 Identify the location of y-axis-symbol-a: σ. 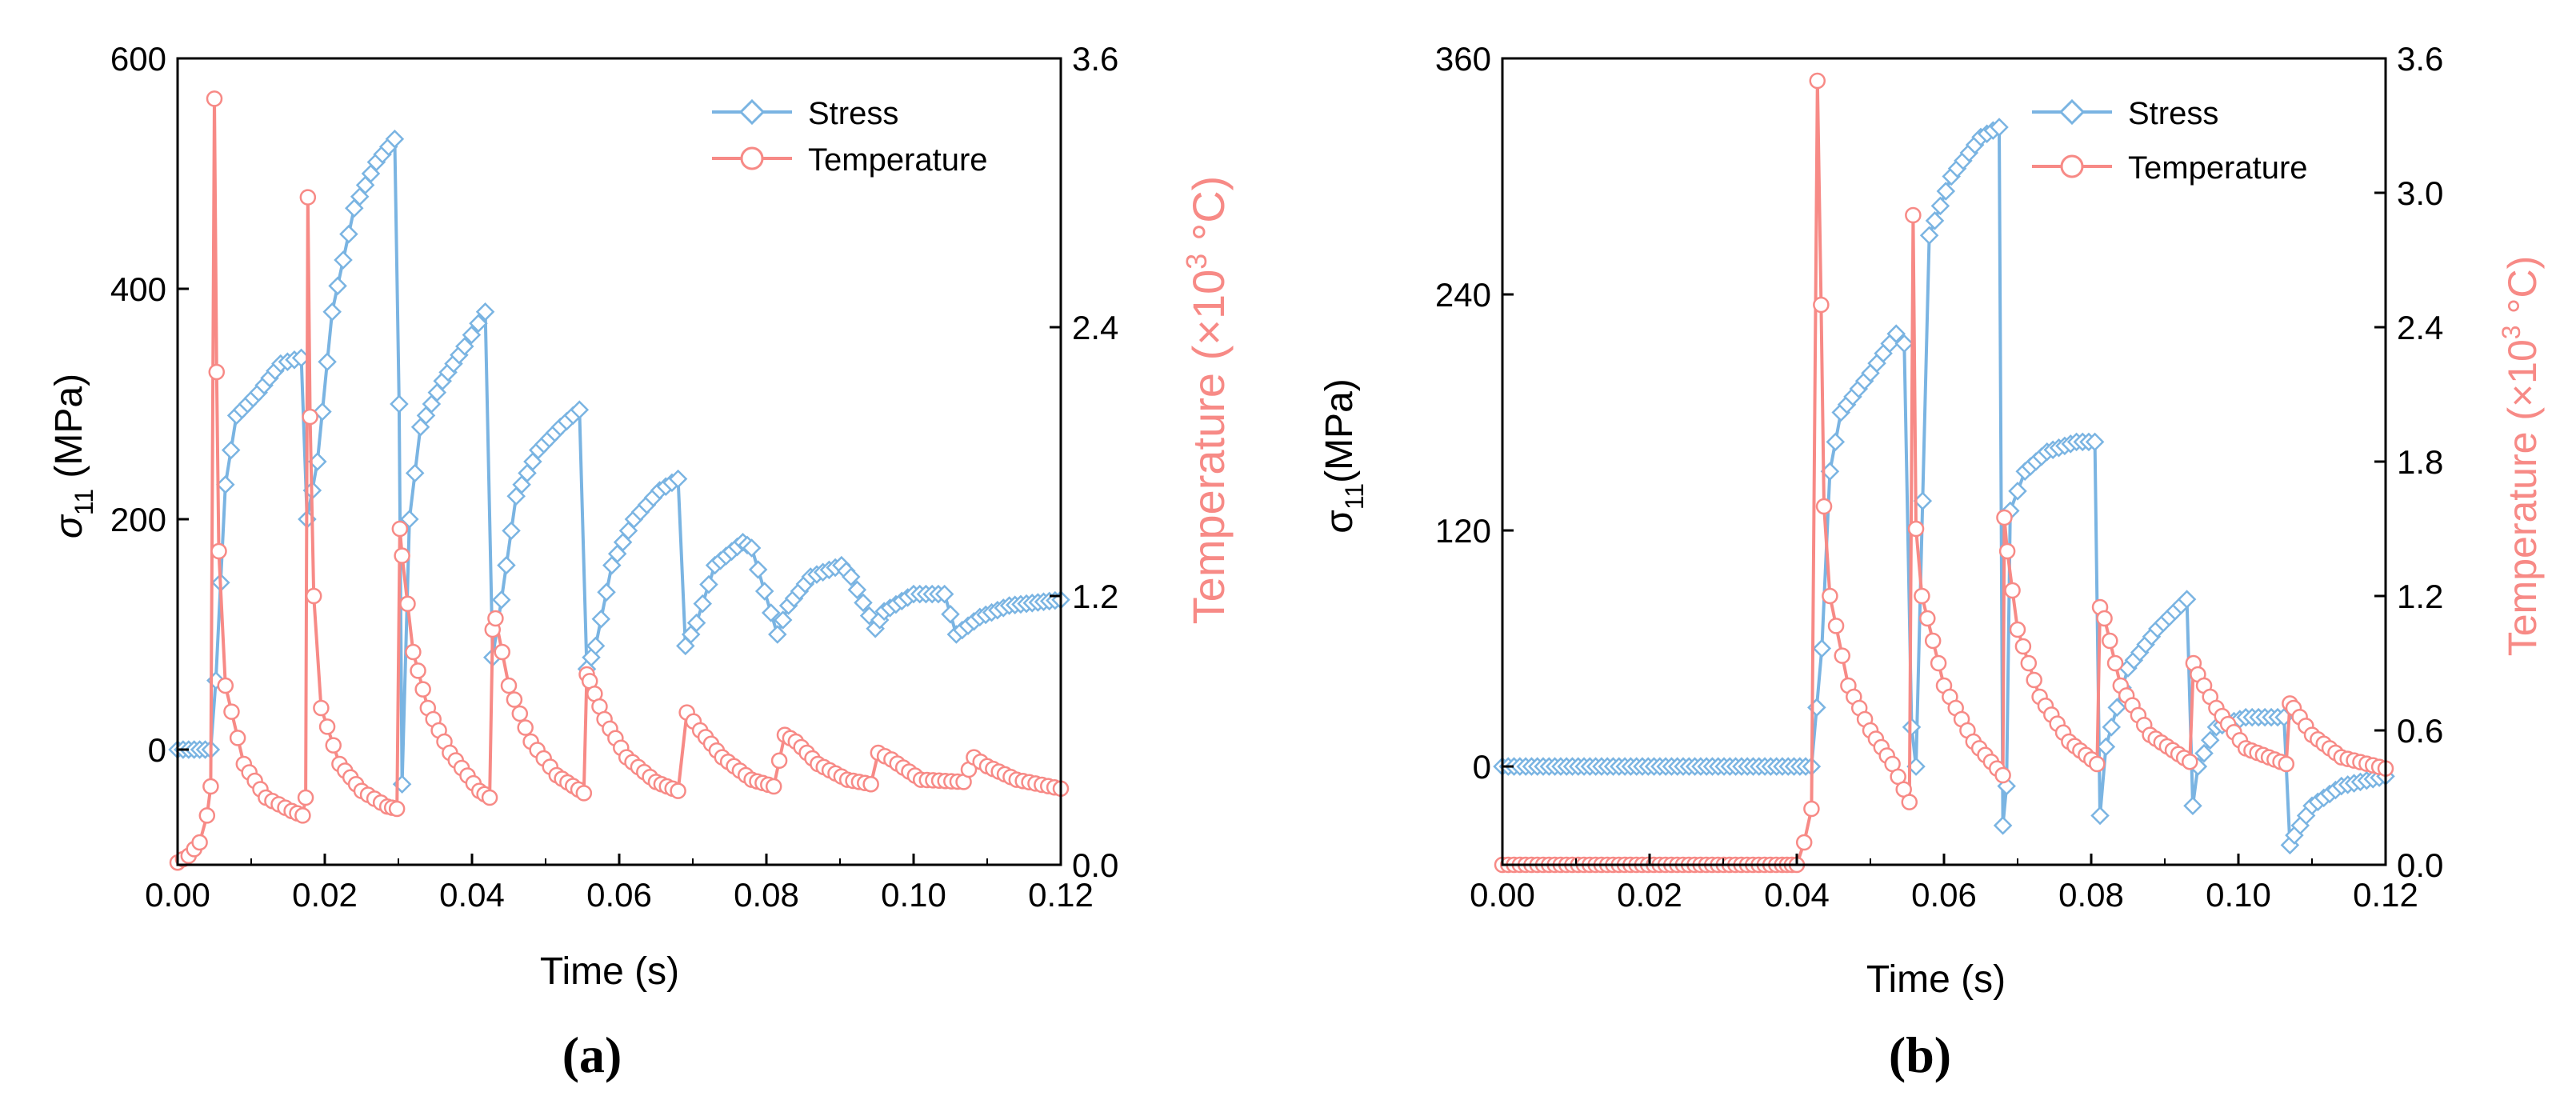
(69, 526).